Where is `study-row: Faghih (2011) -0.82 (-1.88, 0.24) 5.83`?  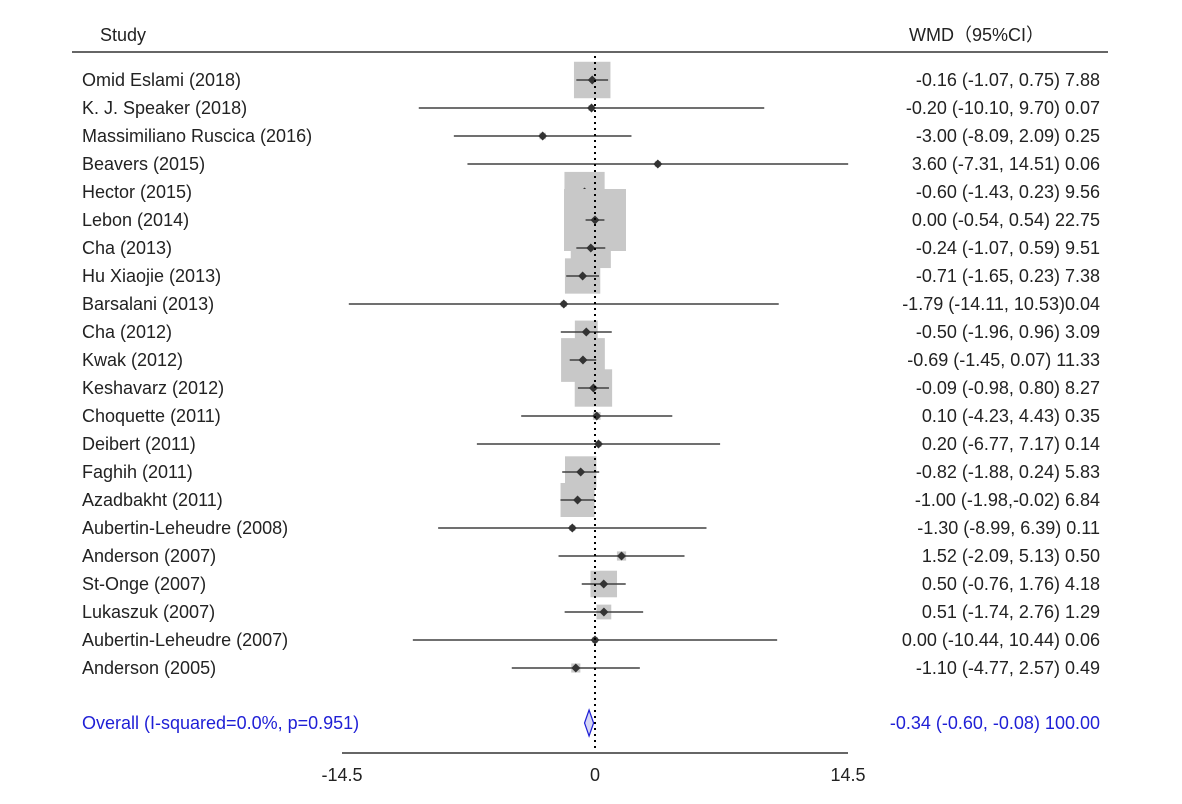
study-row: Faghih (2011) -0.82 (-1.88, 0.24) 5.83 is located at coordinates (591, 472).